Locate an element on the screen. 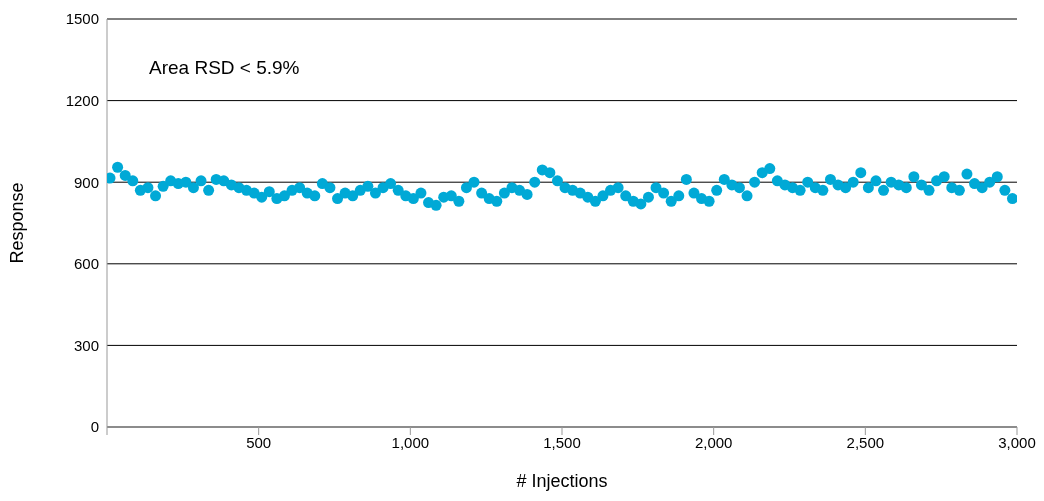  x-tick-label: 3,000 is located at coordinates (1017, 442).